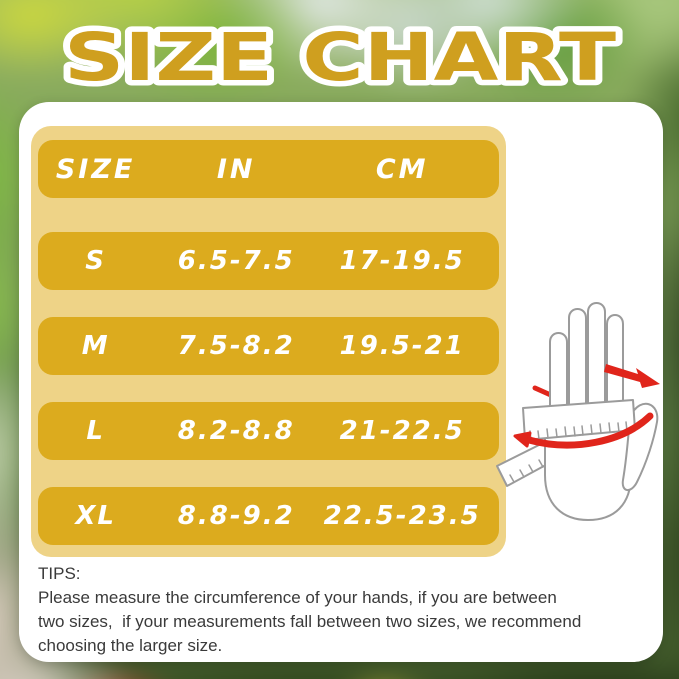 This screenshot has height=679, width=679. Describe the element at coordinates (558, 372) in the screenshot. I see `pinky-finger` at that location.